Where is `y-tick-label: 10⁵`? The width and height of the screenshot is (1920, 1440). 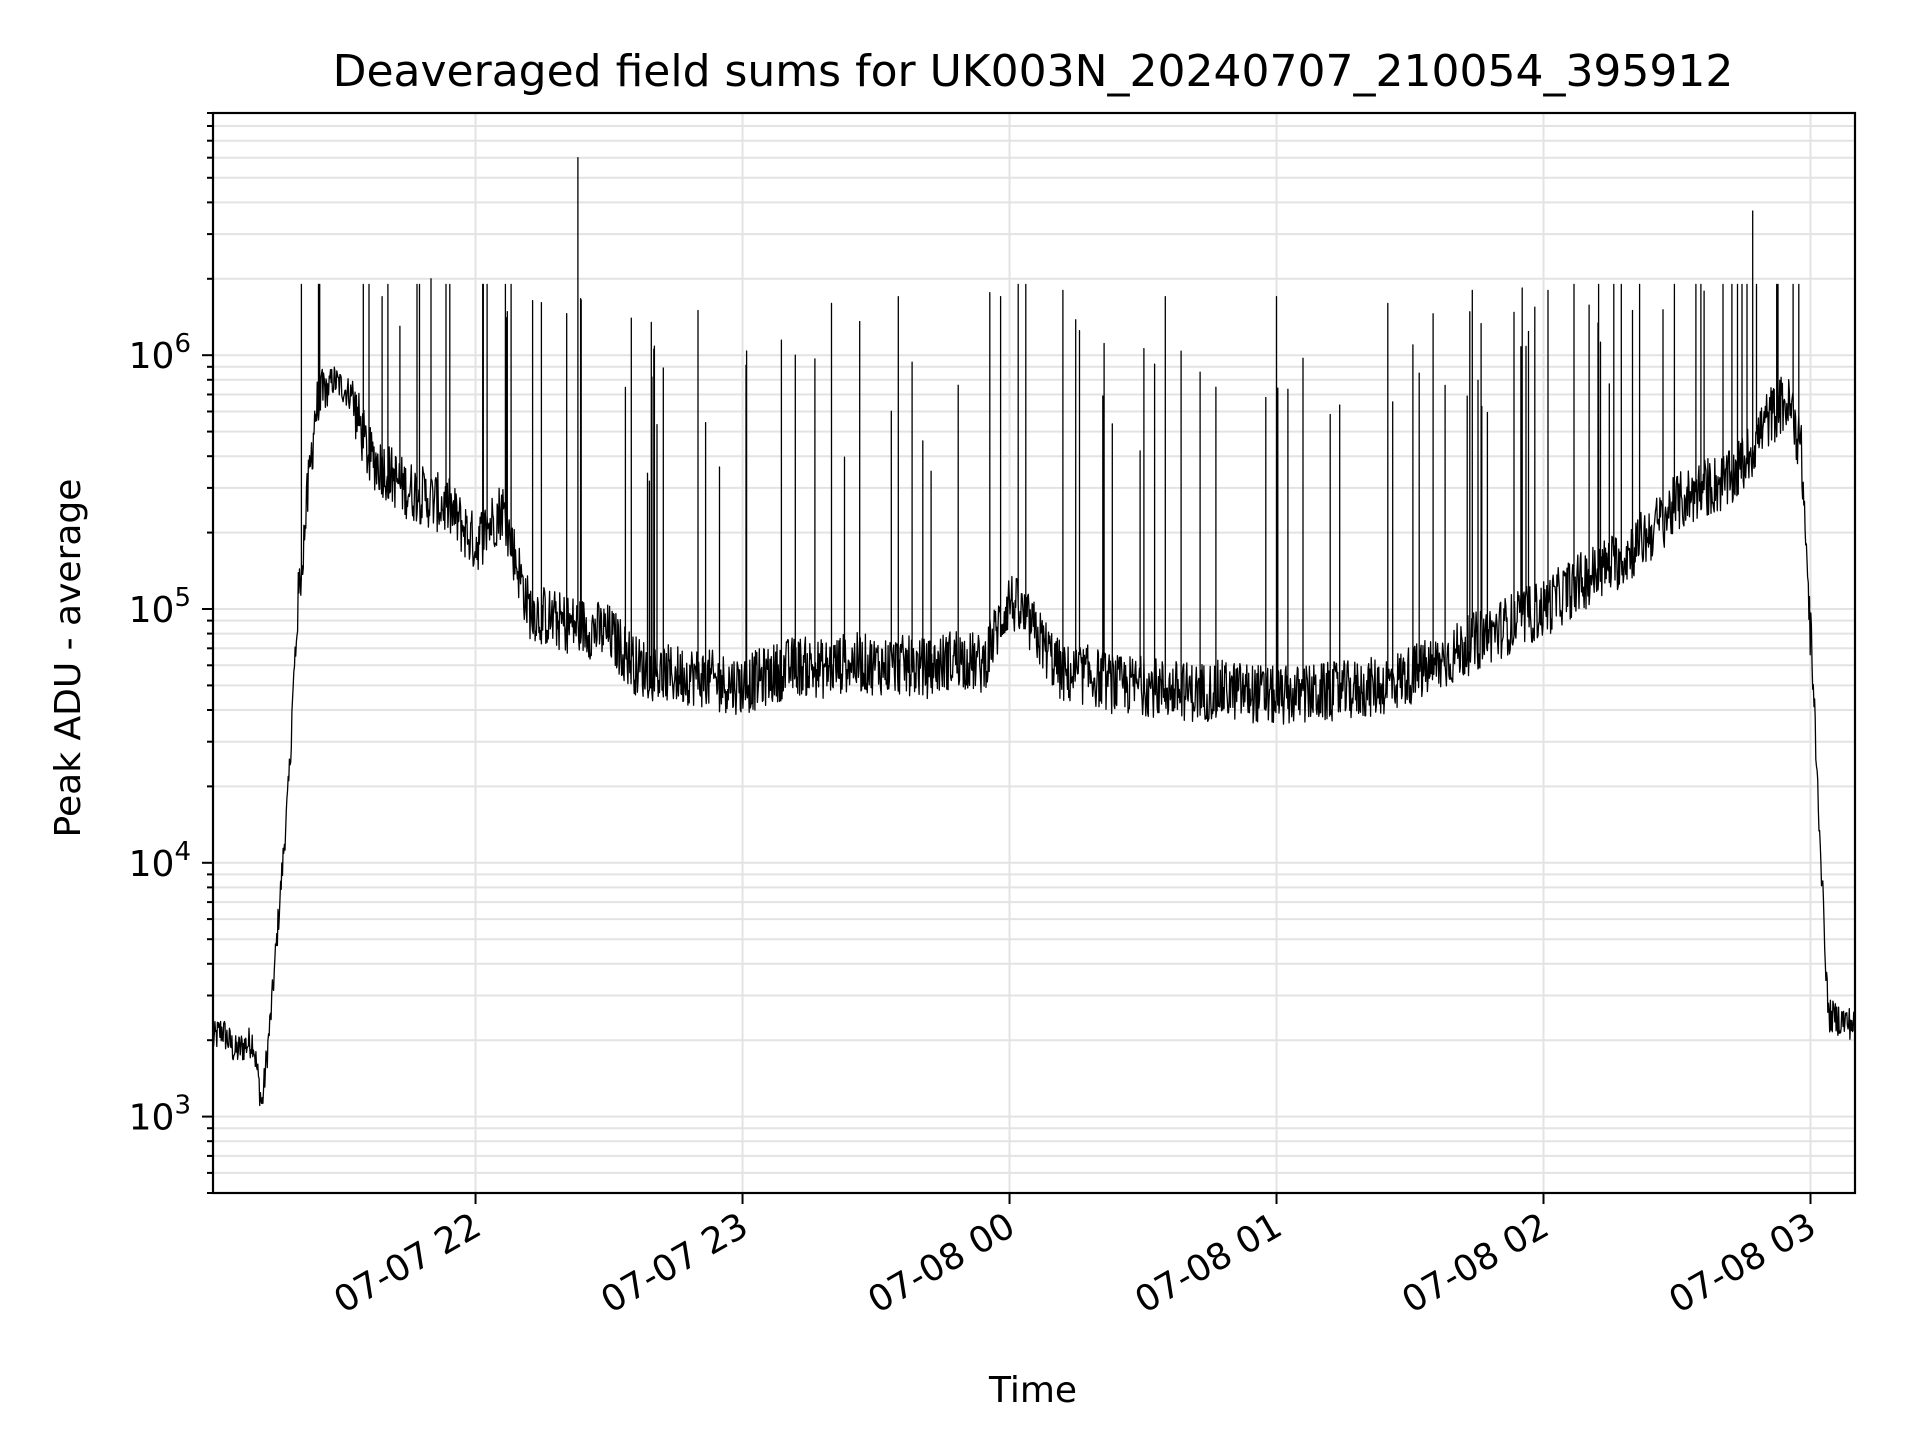 y-tick-label: 10⁵ is located at coordinates (160, 607).